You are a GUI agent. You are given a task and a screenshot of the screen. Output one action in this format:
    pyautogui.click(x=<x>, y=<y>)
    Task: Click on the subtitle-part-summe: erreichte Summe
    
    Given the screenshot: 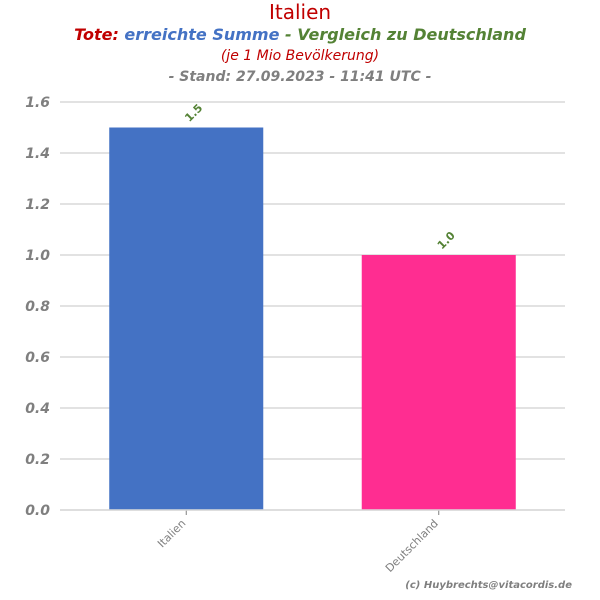 What is the action you would take?
    pyautogui.click(x=202, y=34)
    